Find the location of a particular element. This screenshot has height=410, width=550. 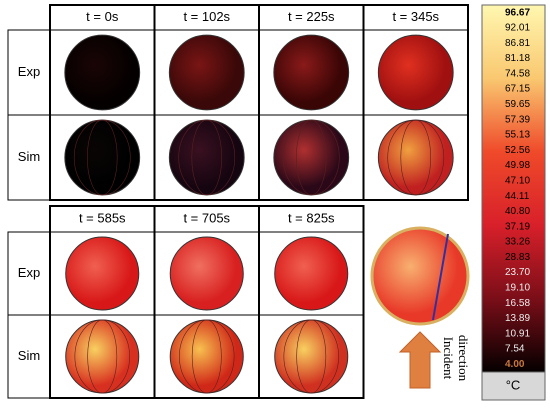

colorbar-label: 52.56 is located at coordinates (517, 150).